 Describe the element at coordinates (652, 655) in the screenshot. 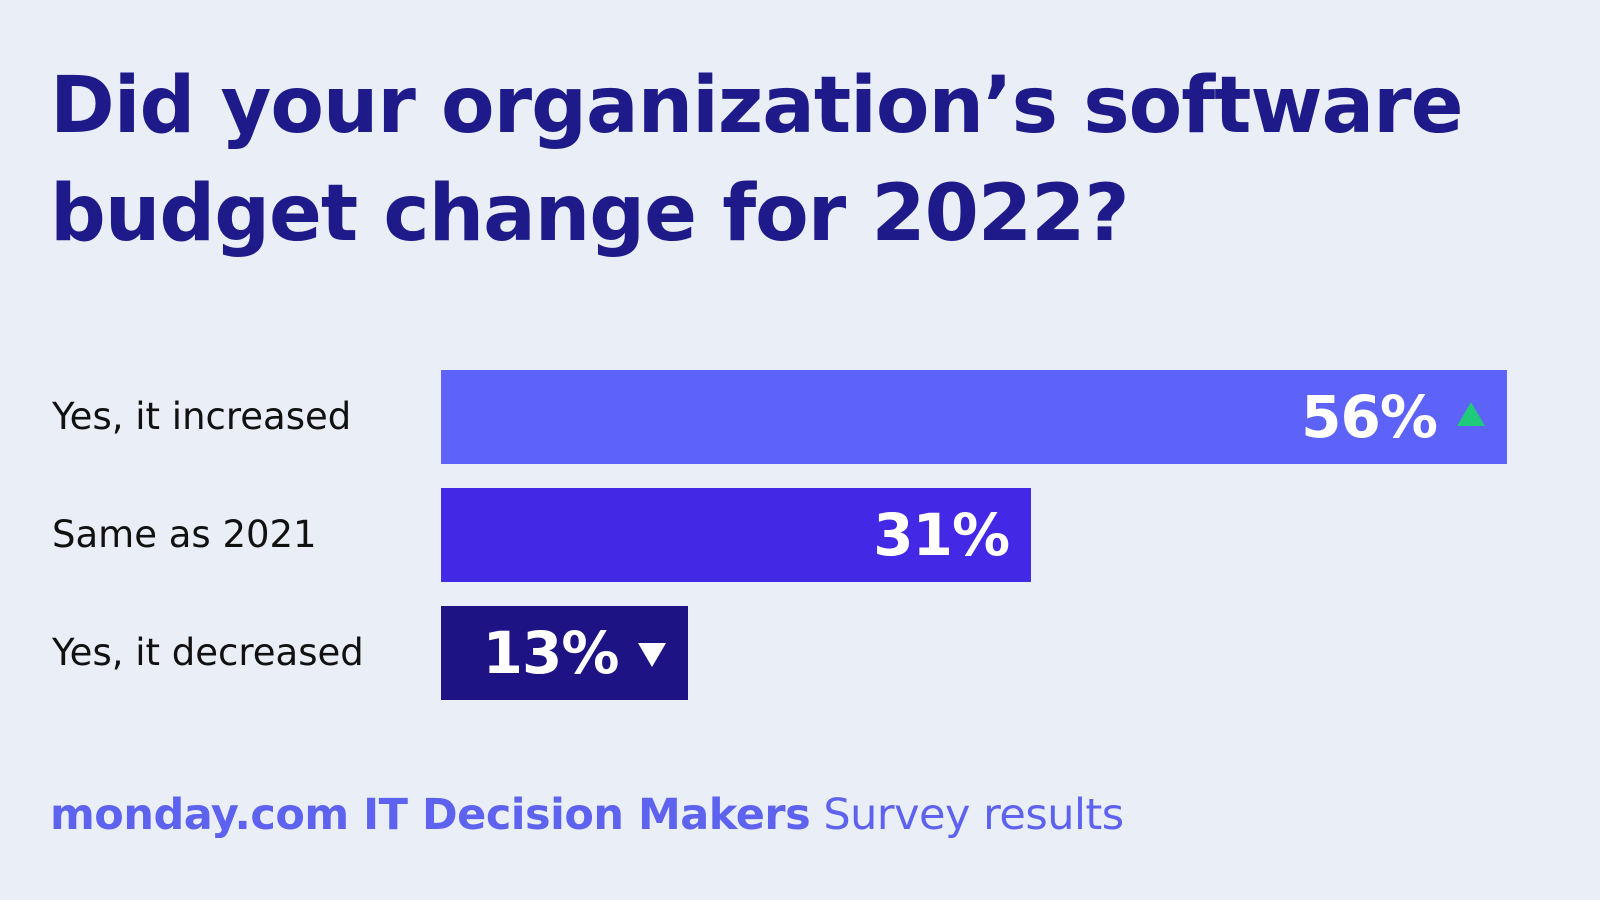

I see `down-arrow-icon` at that location.